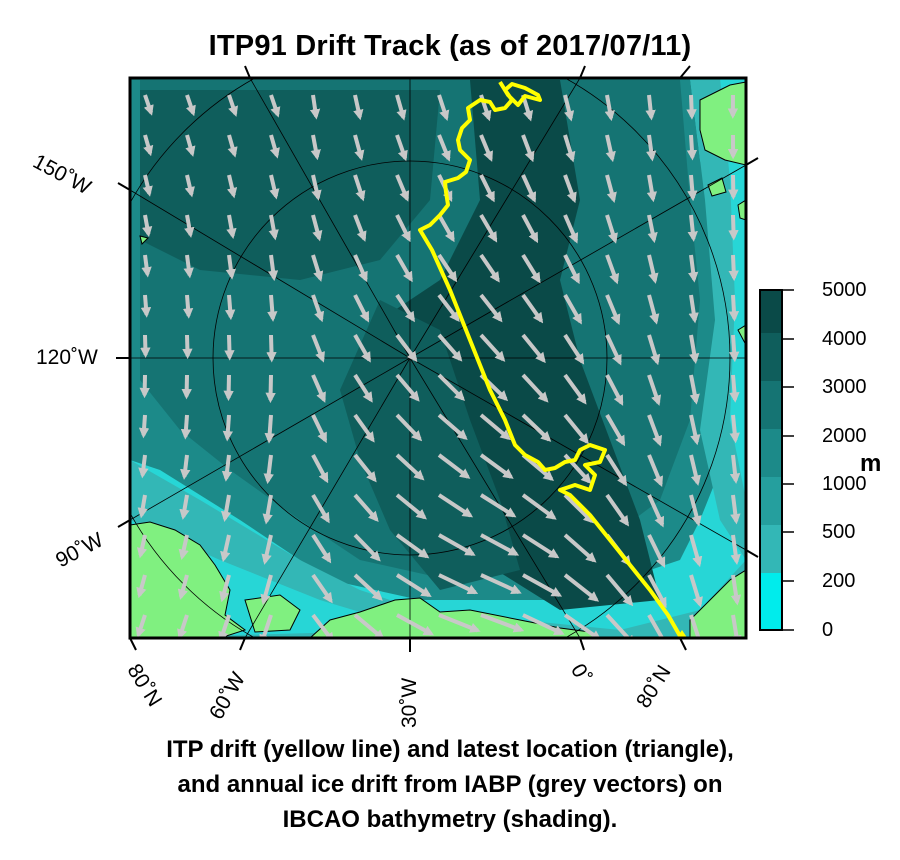  Describe the element at coordinates (450, 819) in the screenshot. I see `caption-line: IBCAO bathymetry (shading).` at that location.